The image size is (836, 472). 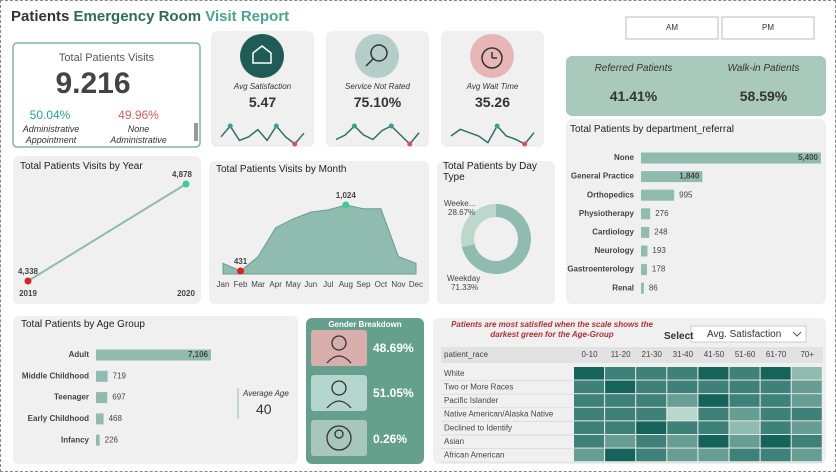 I want to click on column-header: 31-40, so click(x=683, y=354).